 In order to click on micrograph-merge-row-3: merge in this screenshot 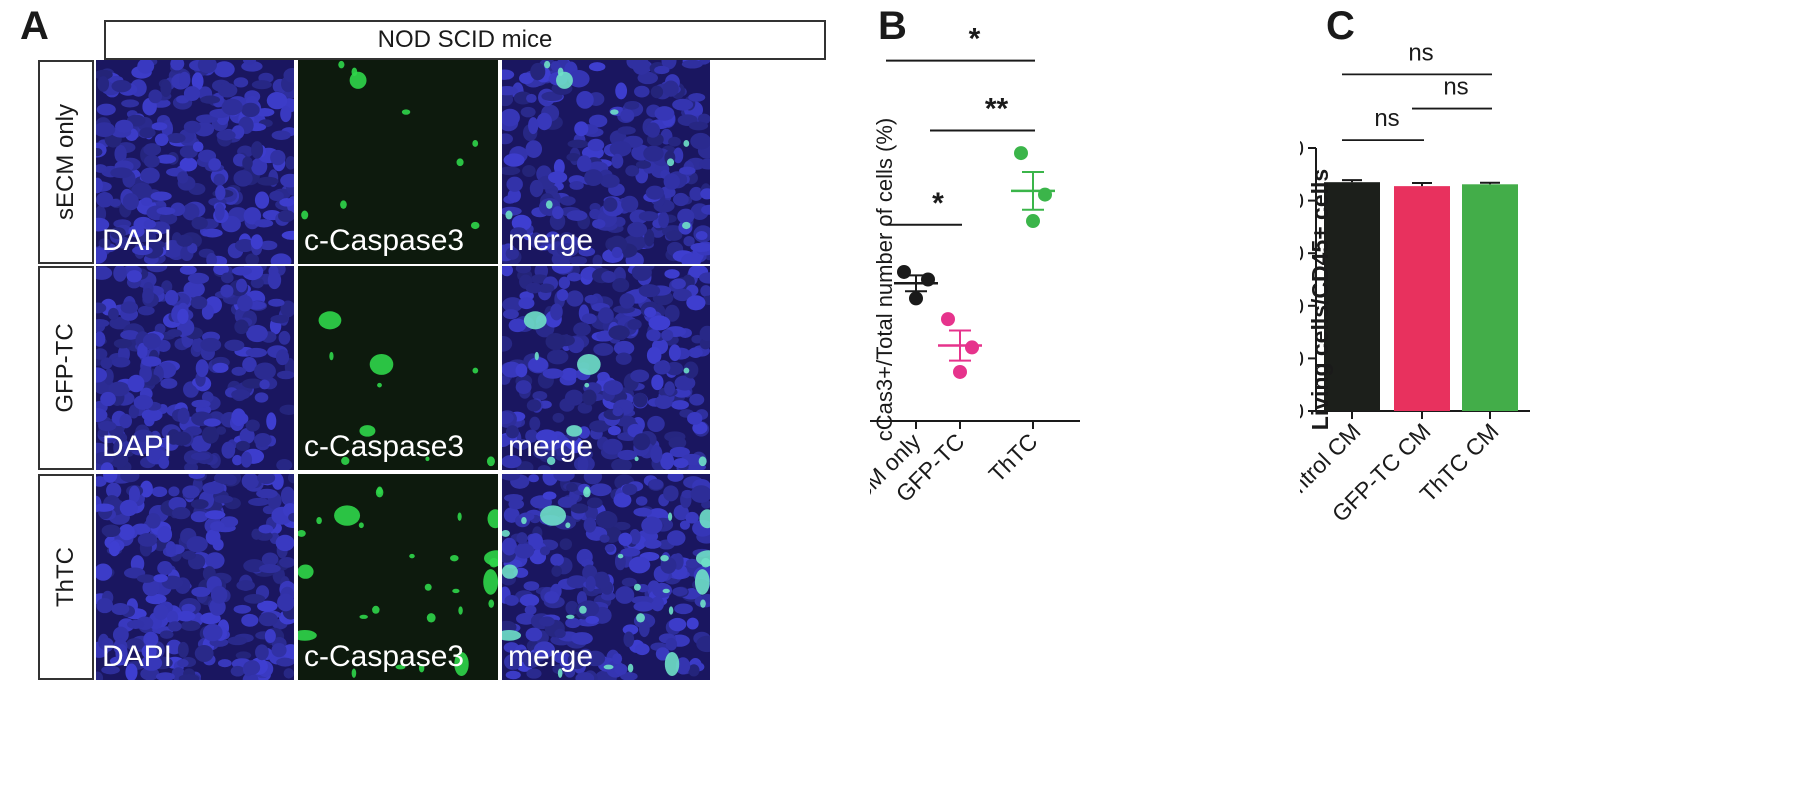, I will do `click(606, 577)`.